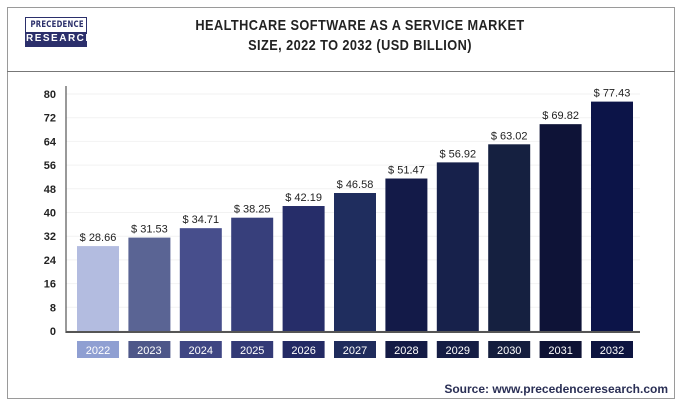 This screenshot has width=686, height=406. What do you see at coordinates (355, 185) in the screenshot?
I see `data-label: $ 46.58` at bounding box center [355, 185].